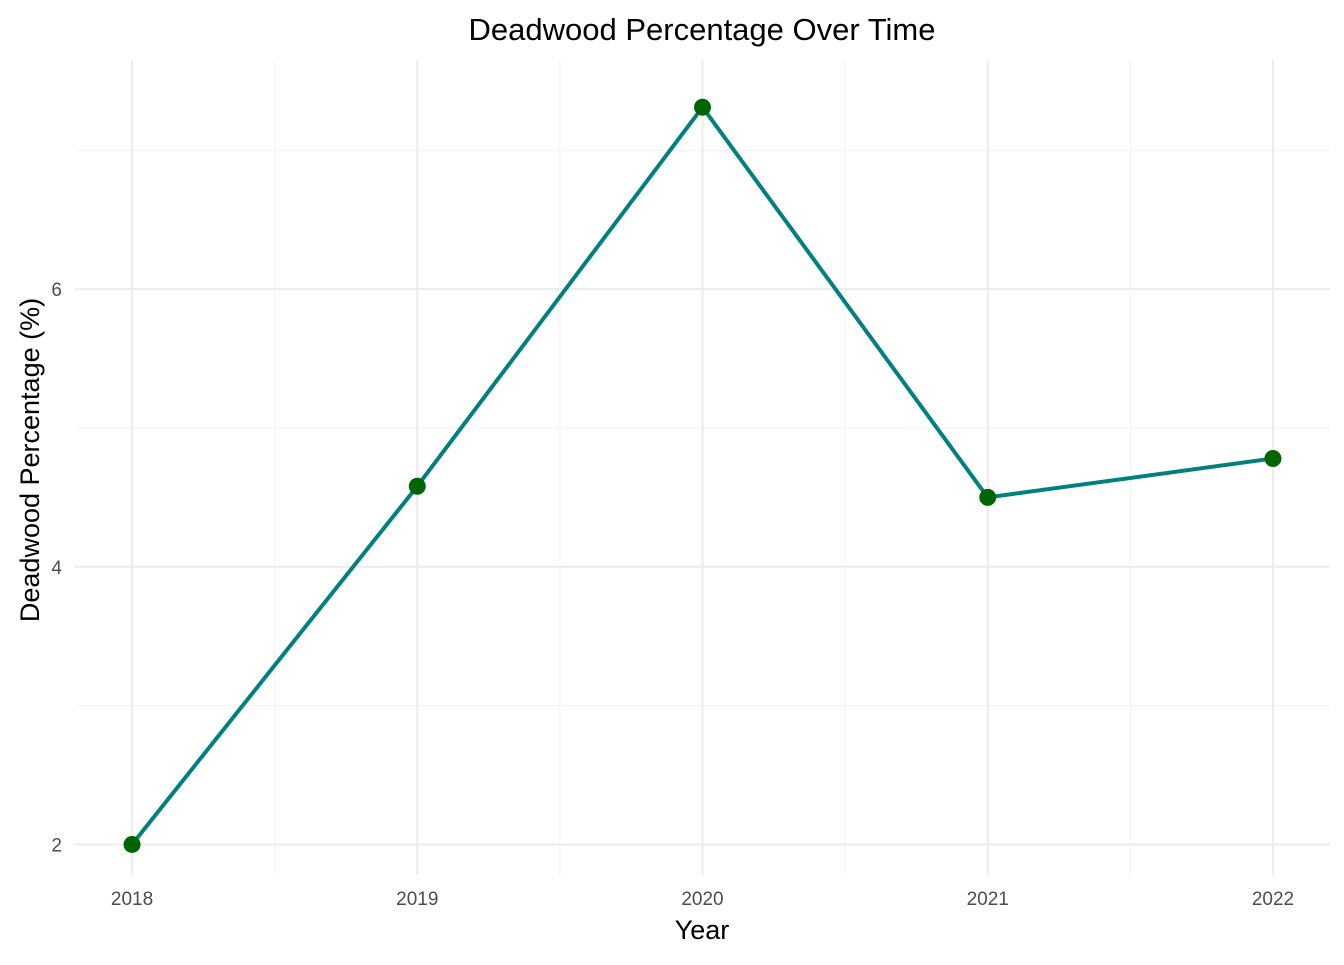  What do you see at coordinates (702, 29) in the screenshot?
I see `chart-title: Deadwood Percentage Over Time` at bounding box center [702, 29].